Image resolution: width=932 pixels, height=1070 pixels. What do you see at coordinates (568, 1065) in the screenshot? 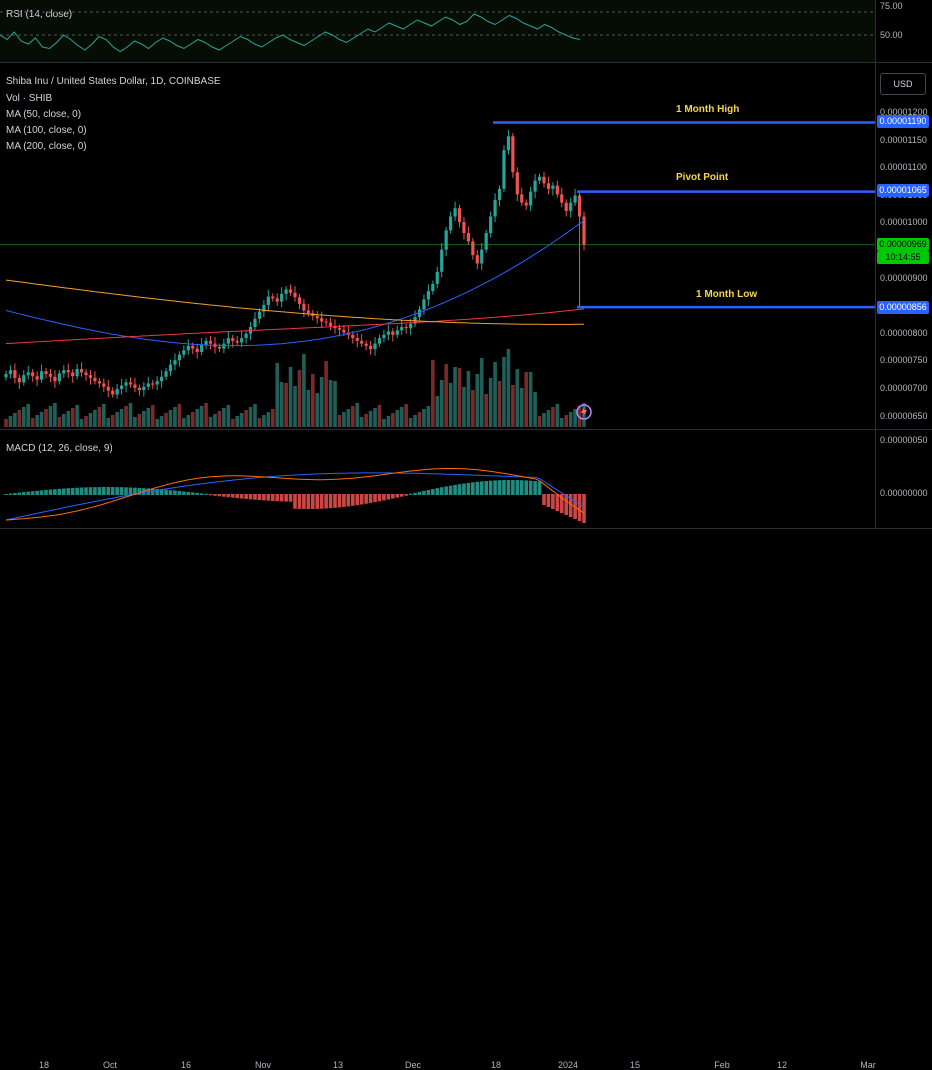
I see `x-tick: 2024` at bounding box center [568, 1065].